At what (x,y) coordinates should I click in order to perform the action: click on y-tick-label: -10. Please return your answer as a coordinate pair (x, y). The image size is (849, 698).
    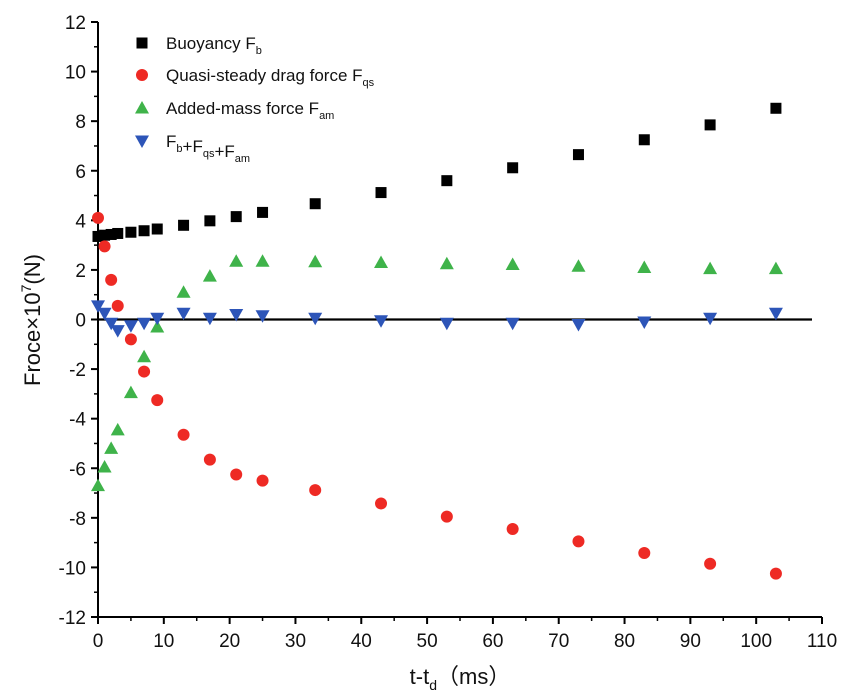
    Looking at the image, I should click on (72, 568).